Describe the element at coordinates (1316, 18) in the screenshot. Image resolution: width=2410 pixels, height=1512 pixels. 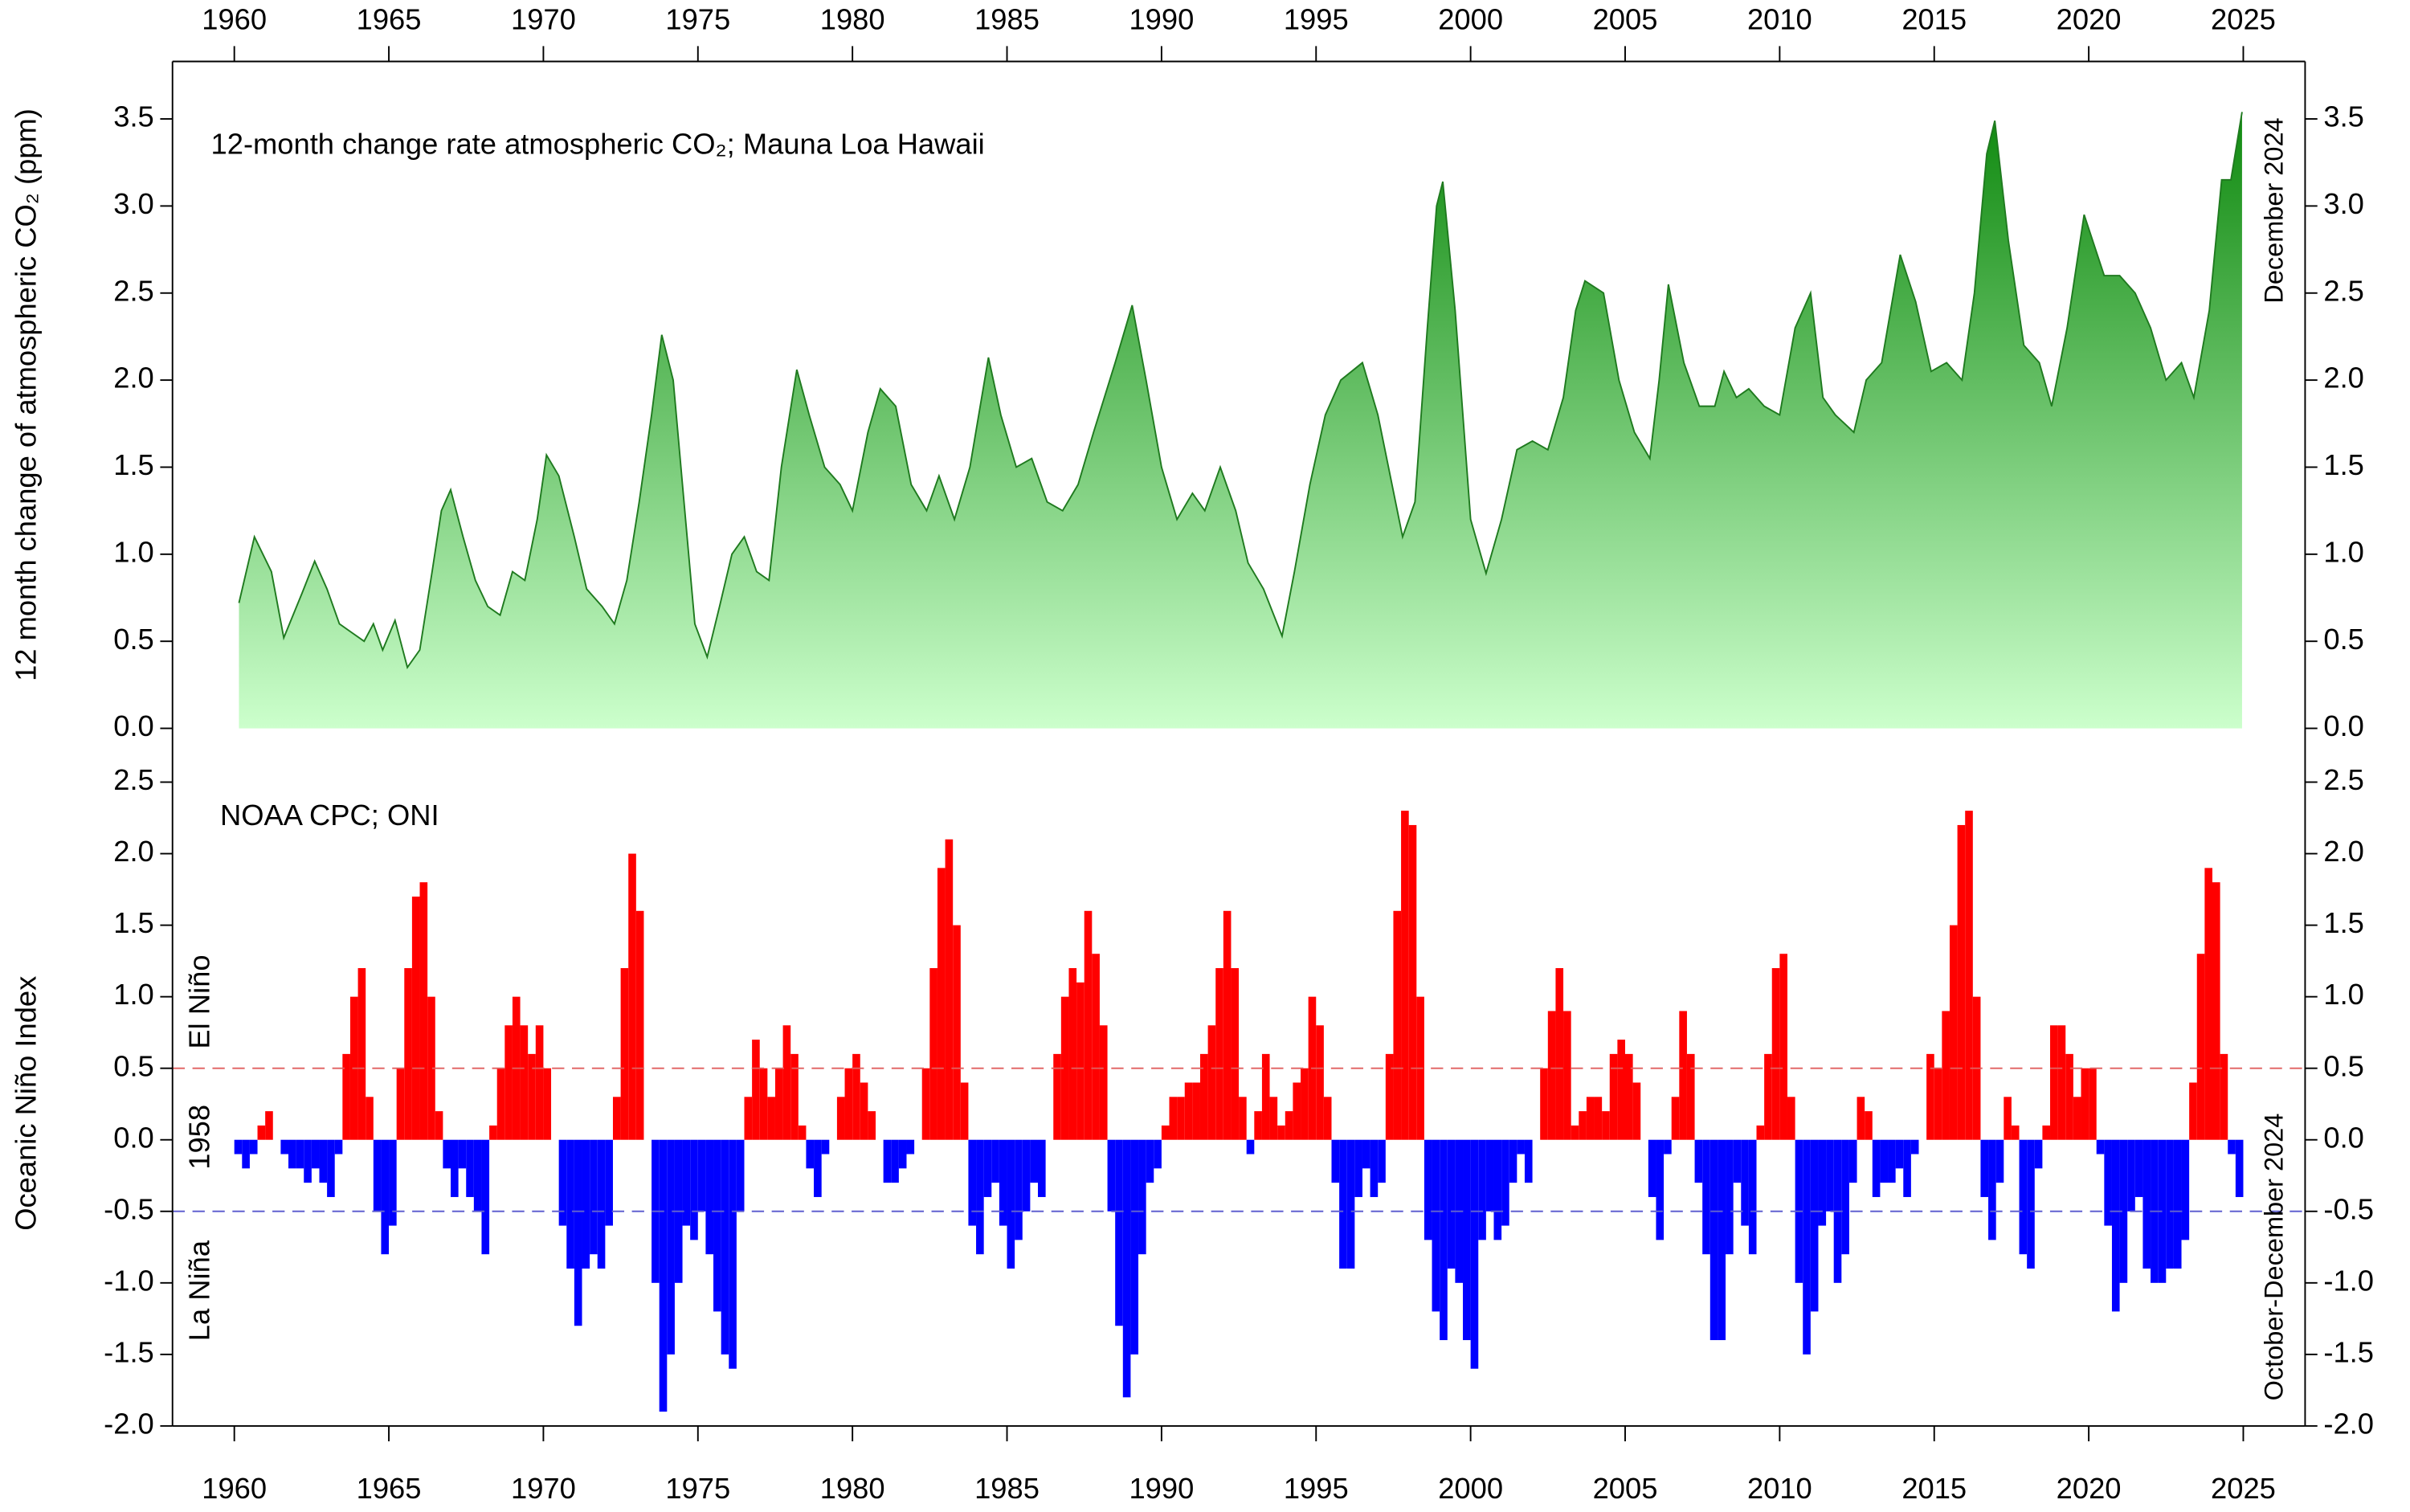
I see `x-tick-label: 1995` at that location.